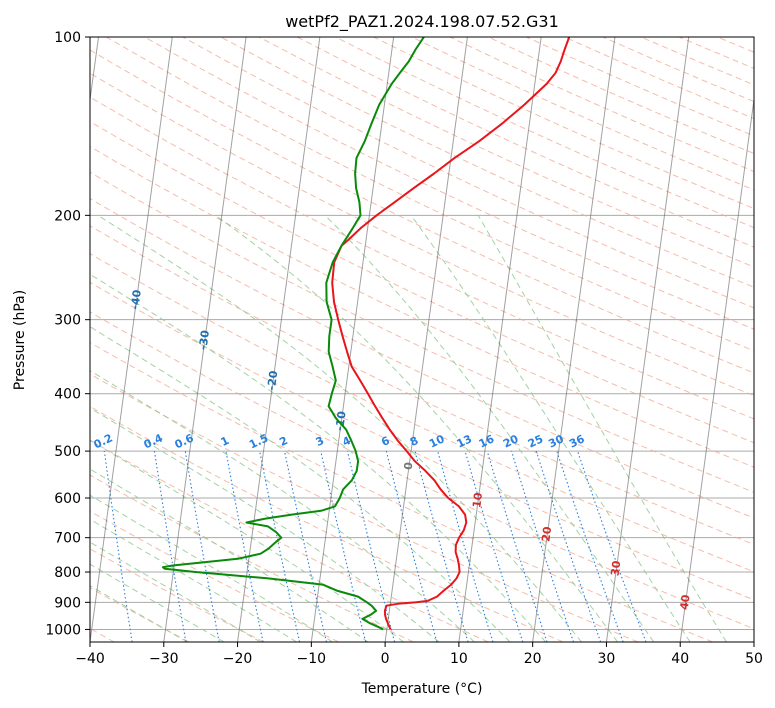 This screenshot has width=775, height=708. I want to click on x-axis-ticks: −40 −30 −20 −10 0 10 20 30 40 50, so click(419, 654).